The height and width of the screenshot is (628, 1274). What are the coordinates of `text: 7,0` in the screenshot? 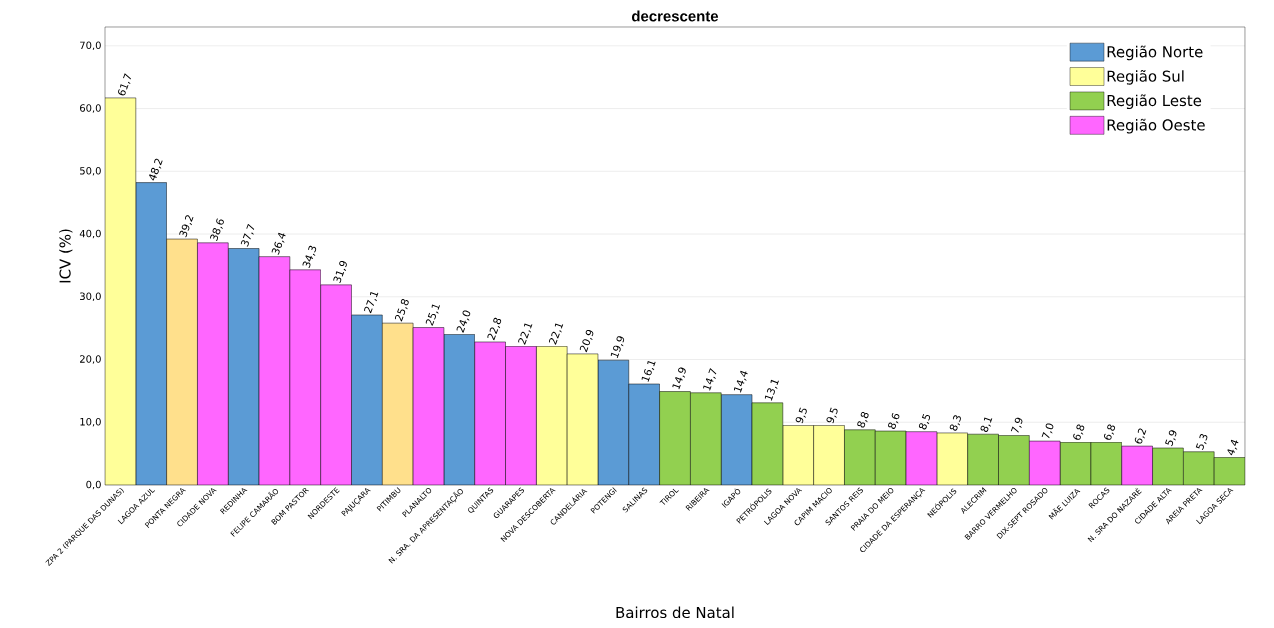 It's located at (1047, 431).